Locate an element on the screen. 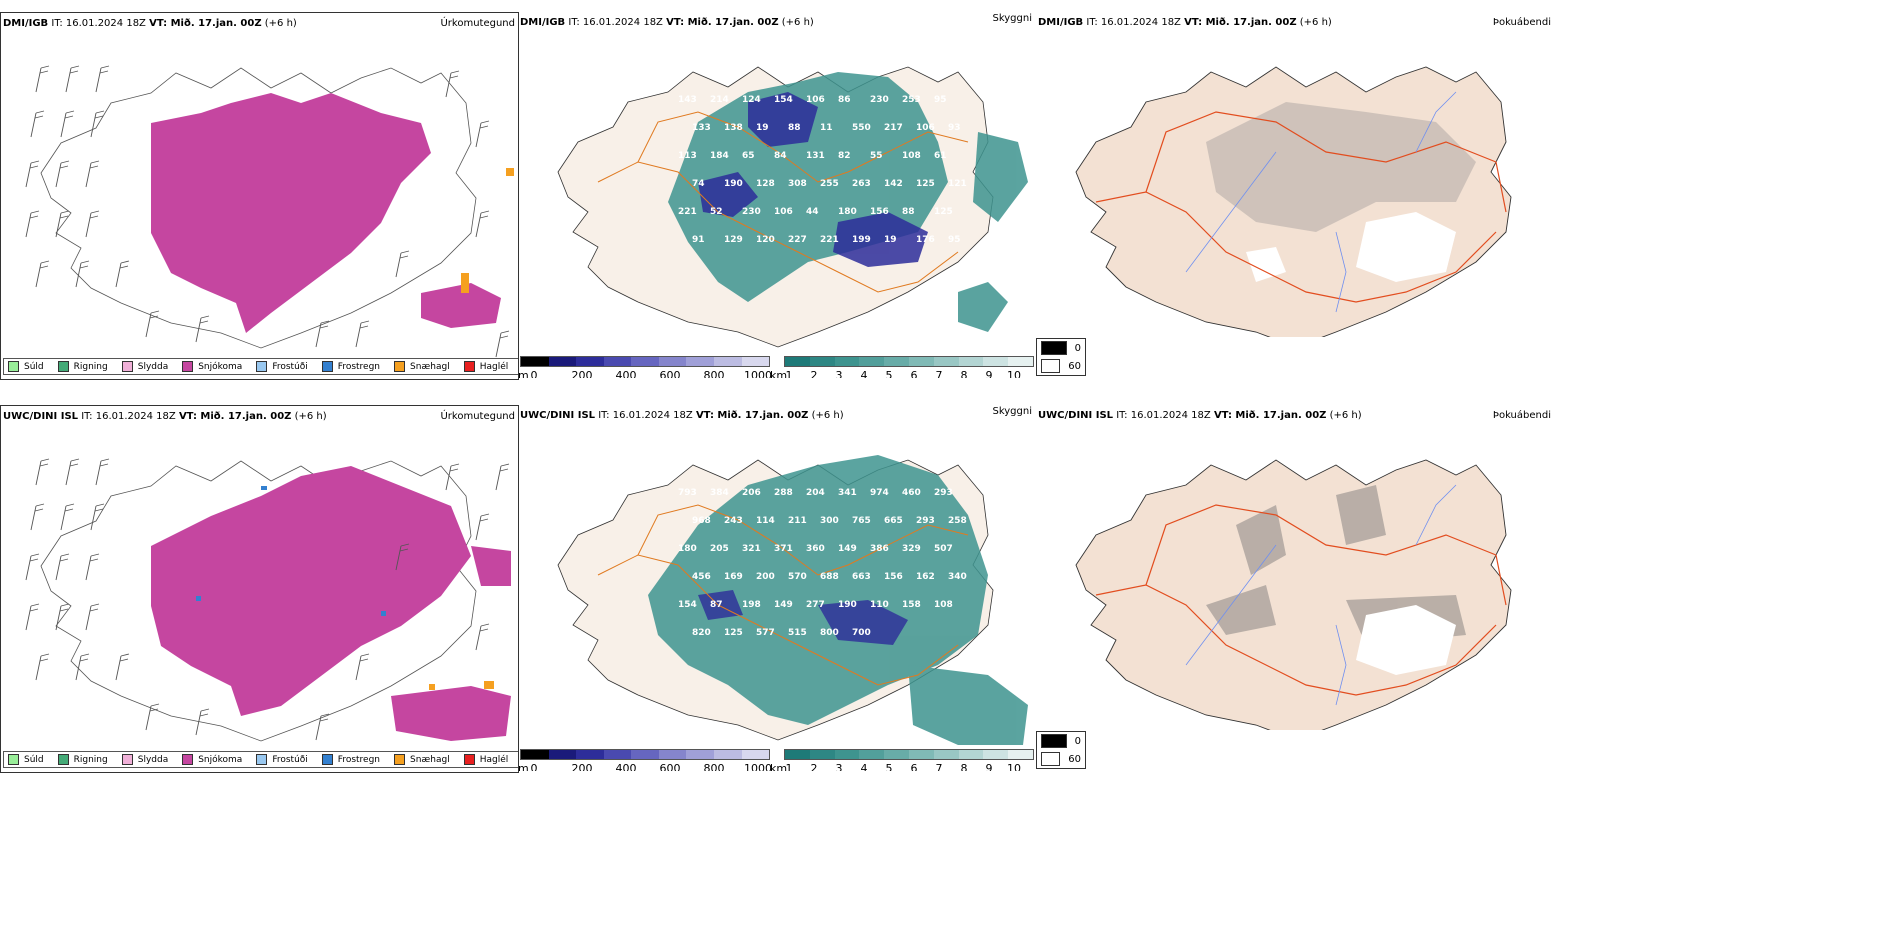  cloud-base-label: 184 is located at coordinates (719, 156).